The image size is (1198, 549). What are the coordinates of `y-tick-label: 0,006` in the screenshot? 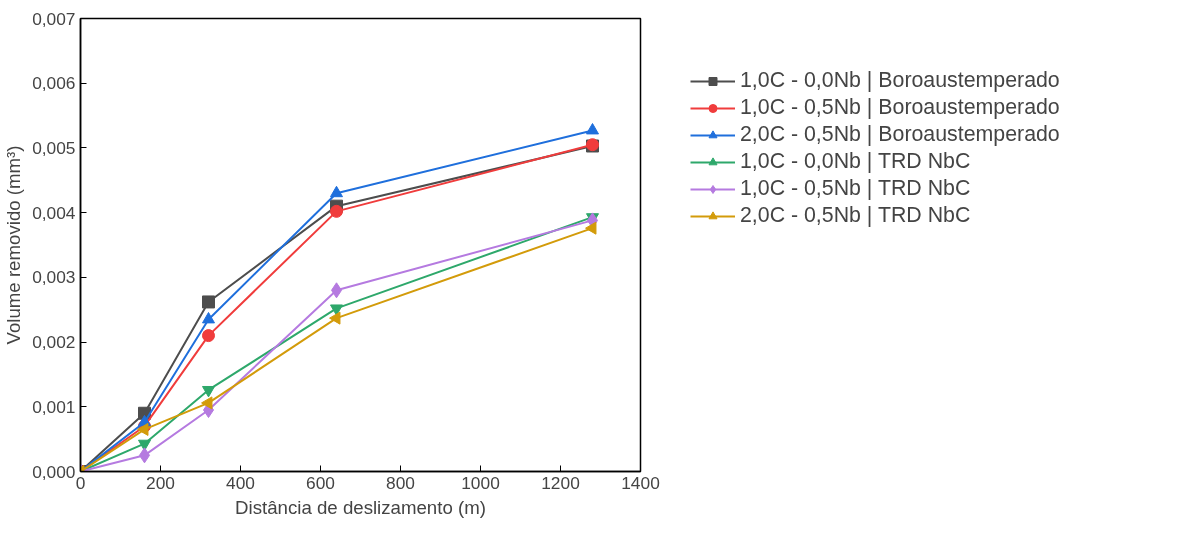 It's located at (54, 83).